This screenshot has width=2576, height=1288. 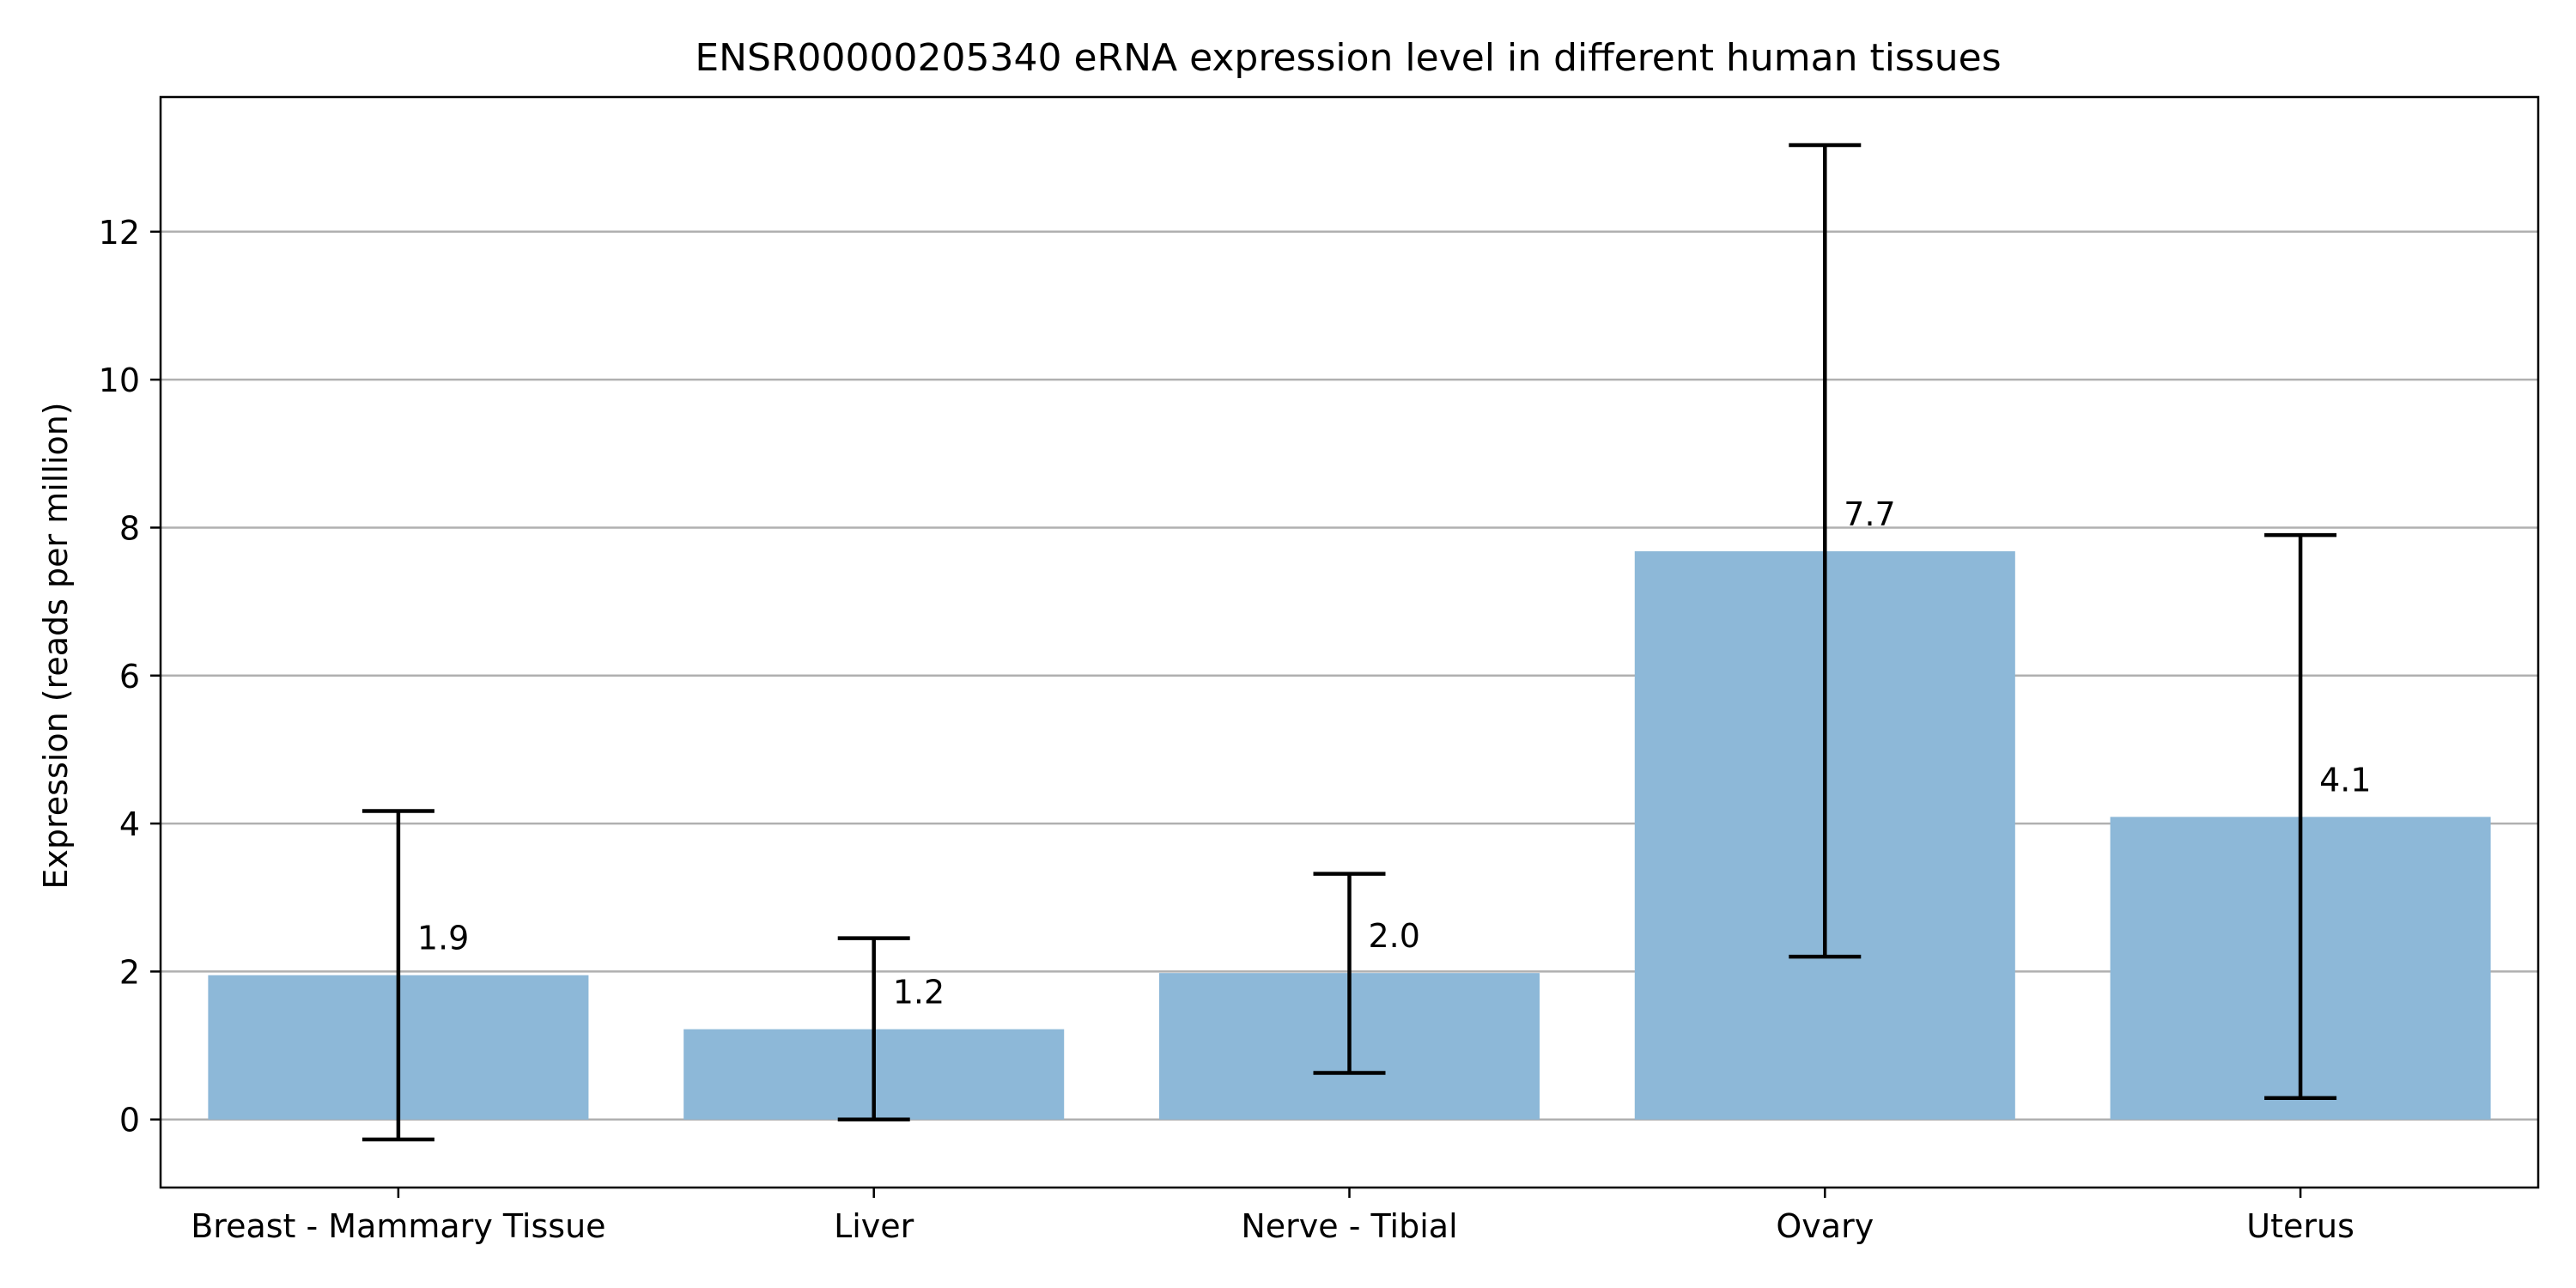 What do you see at coordinates (129, 528) in the screenshot?
I see `y-tick-label-8: 8` at bounding box center [129, 528].